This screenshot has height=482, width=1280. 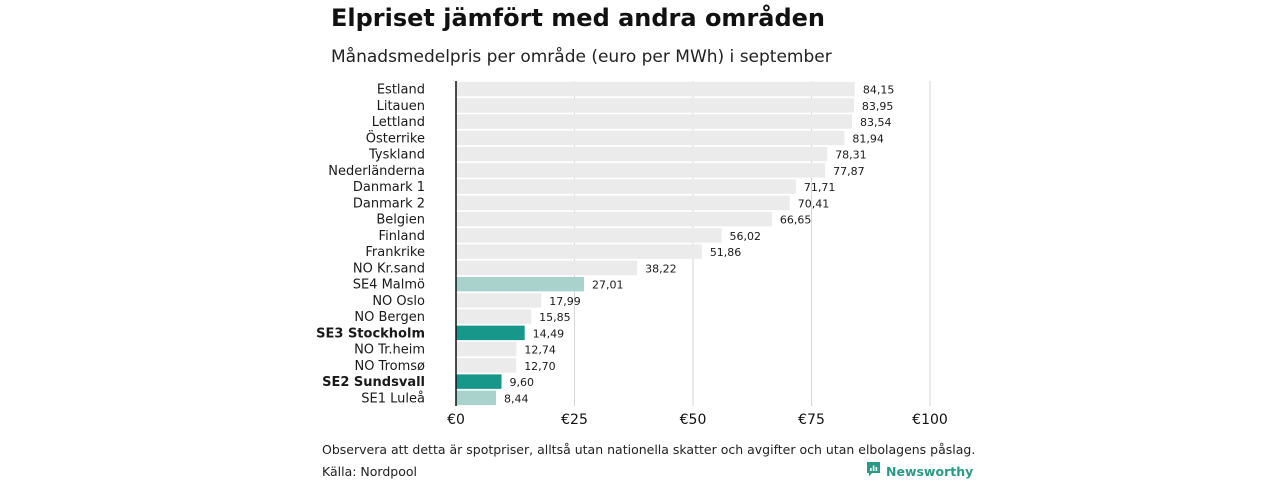 I want to click on value-label: 51,86, so click(x=726, y=252).